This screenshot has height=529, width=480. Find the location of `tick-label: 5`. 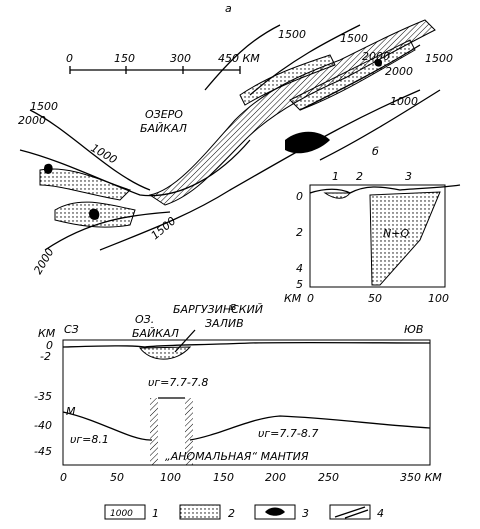

tick-label: 5 is located at coordinates (299, 284).